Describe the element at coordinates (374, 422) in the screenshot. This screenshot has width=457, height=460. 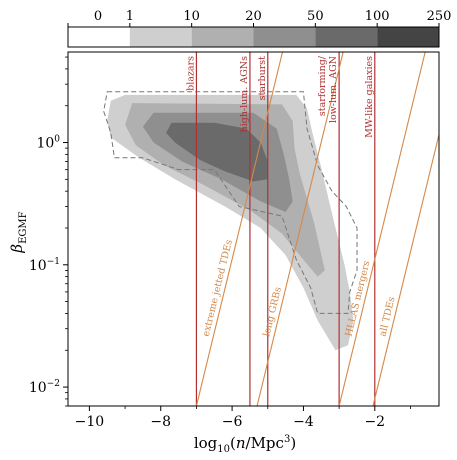
I see `x-tick-label: −2` at that location.